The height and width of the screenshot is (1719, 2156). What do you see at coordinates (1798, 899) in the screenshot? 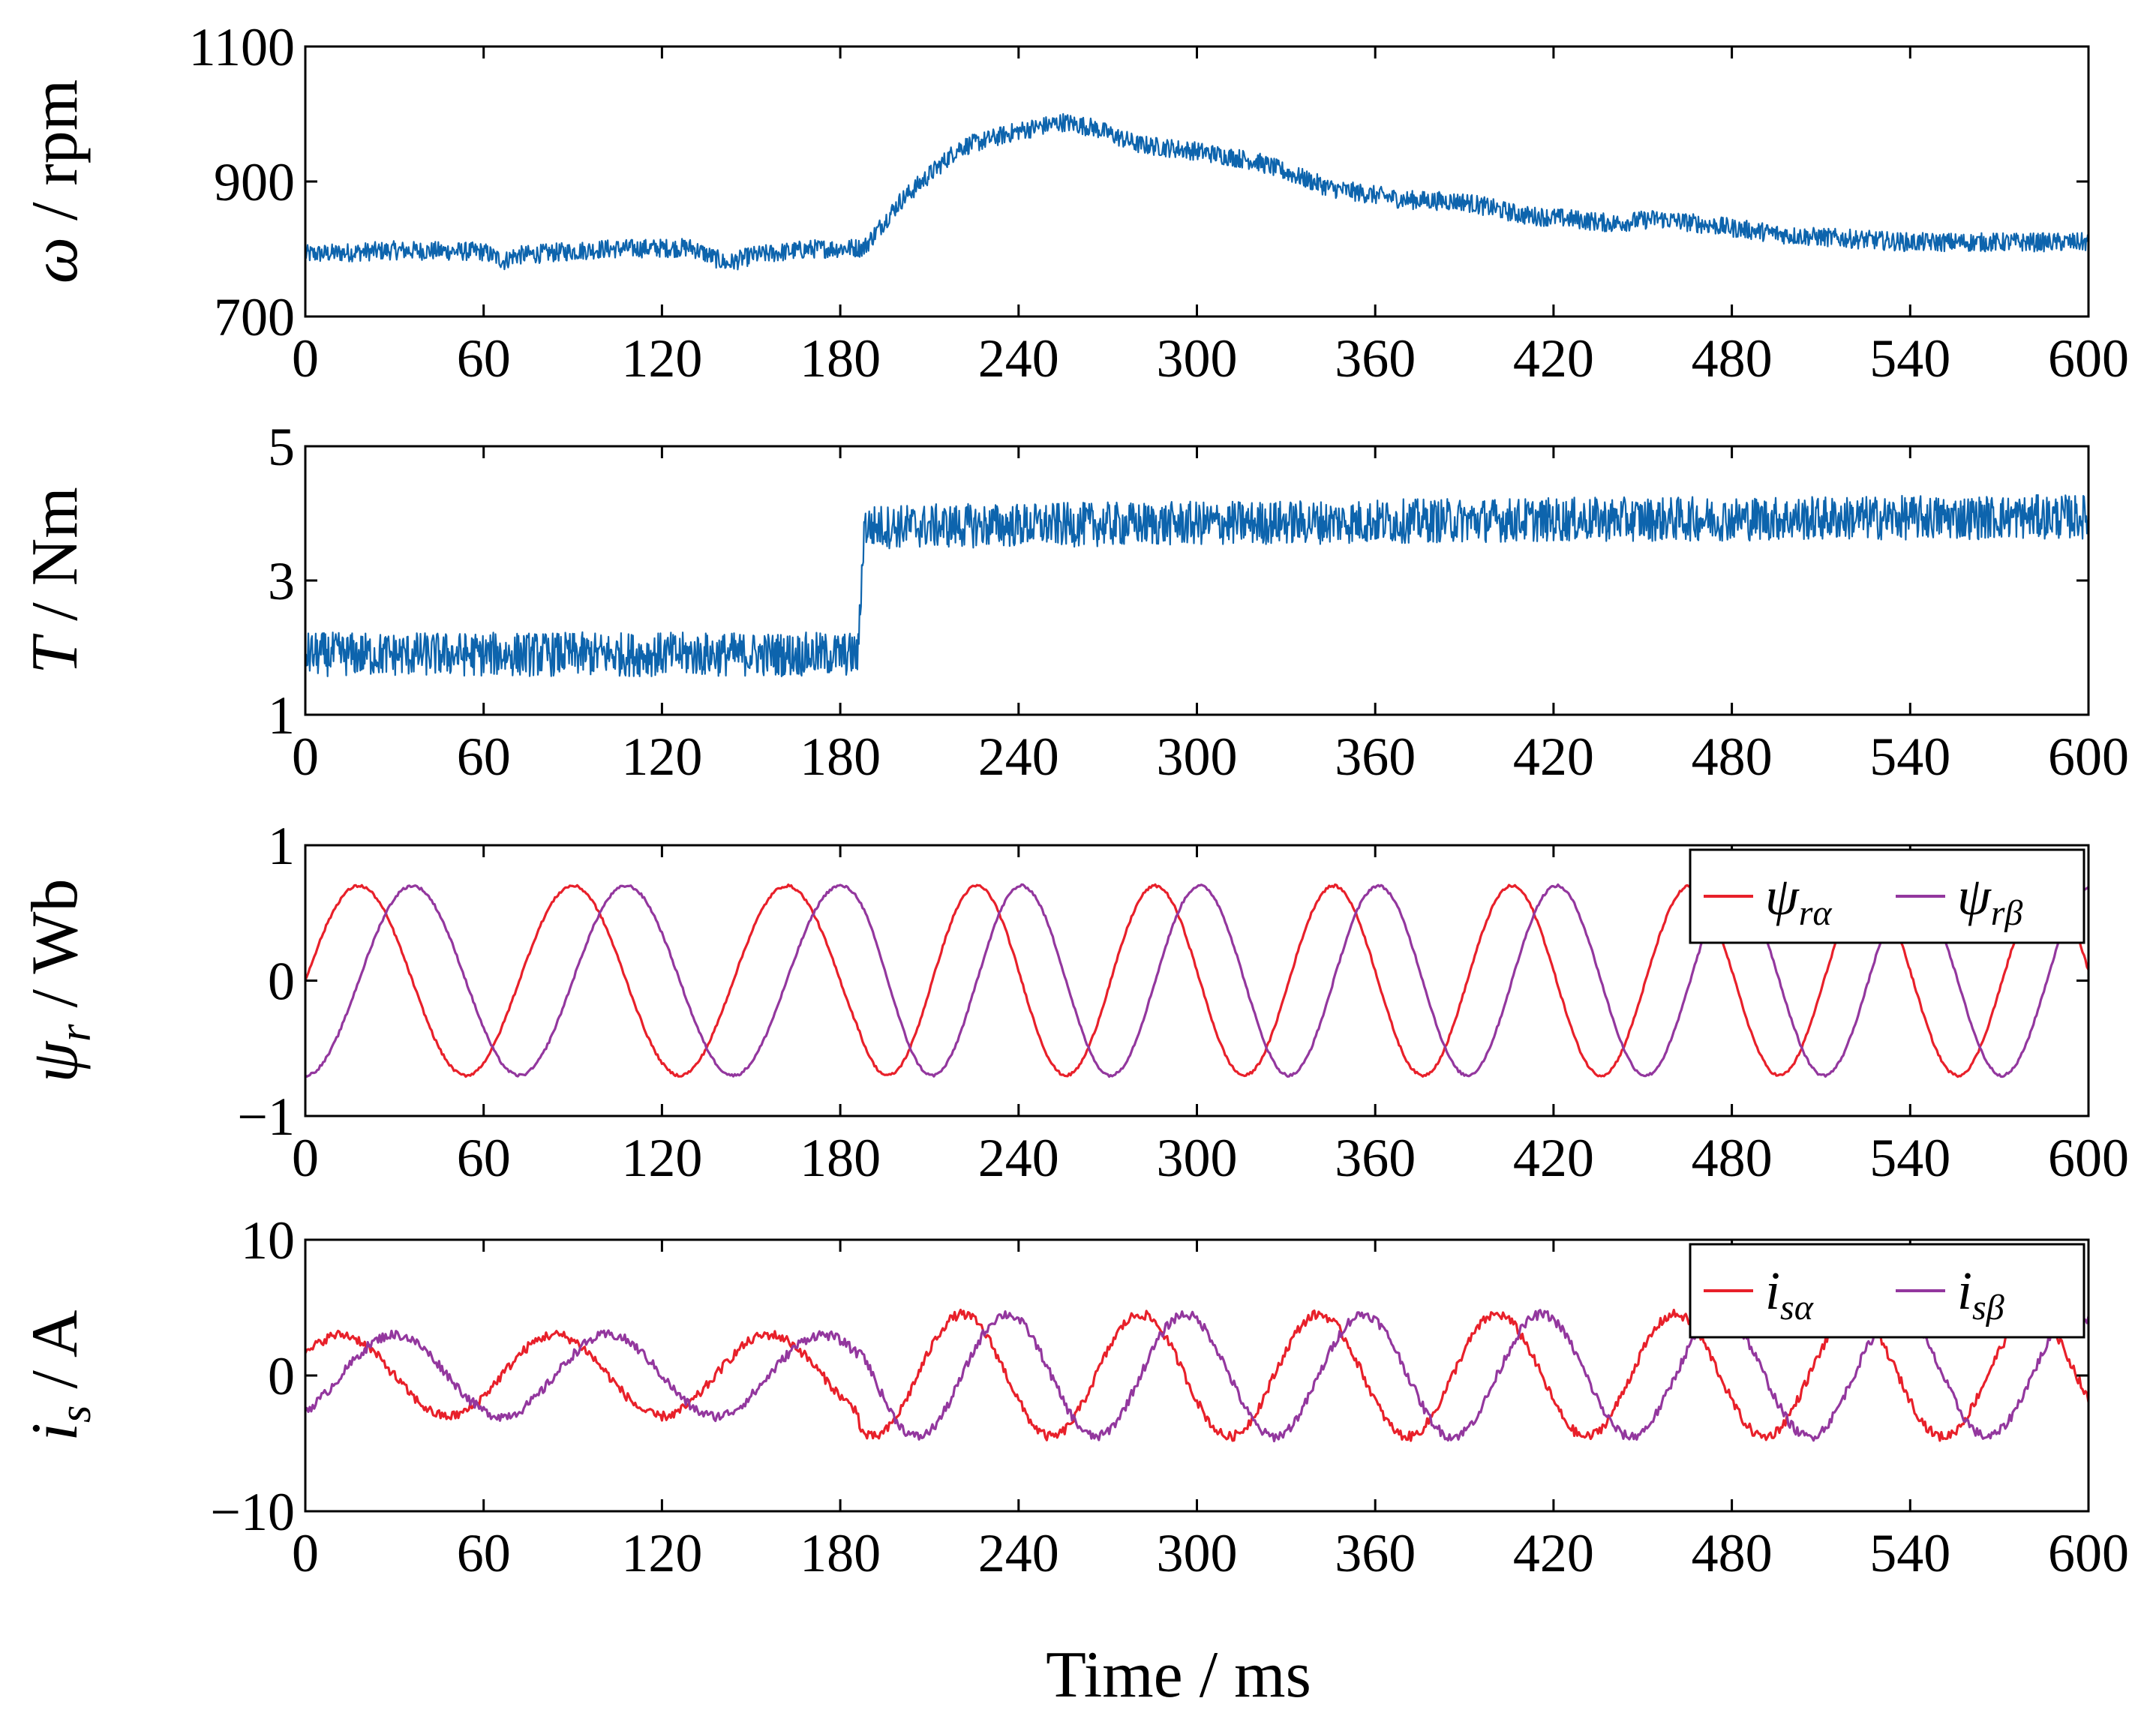
I see `legend-label: ψrα` at bounding box center [1798, 899].